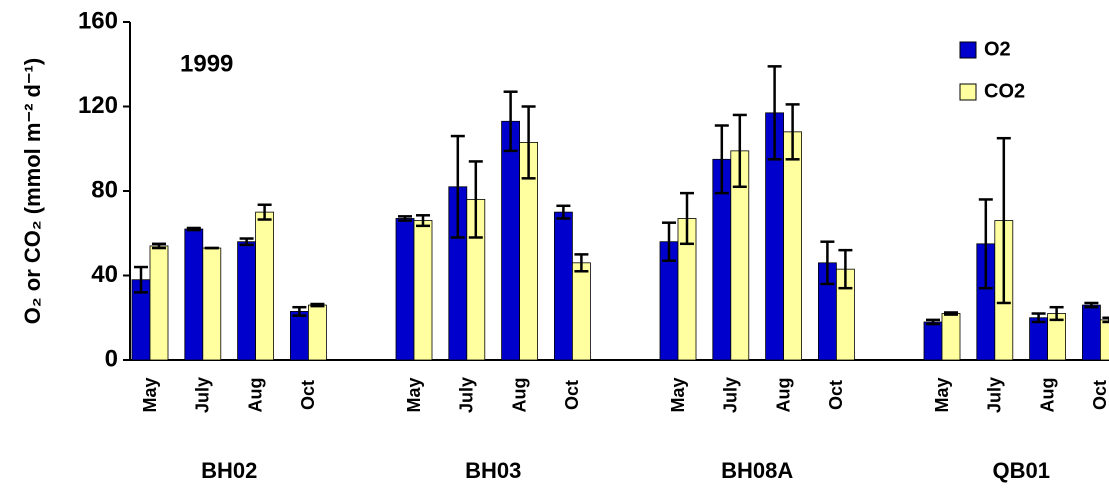  I want to click on y-tick-label: 40, so click(104, 274).